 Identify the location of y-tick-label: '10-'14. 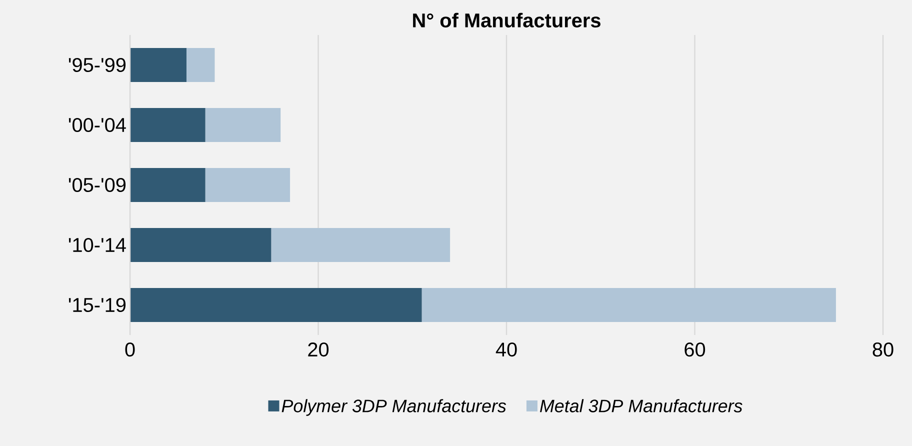
(97, 245).